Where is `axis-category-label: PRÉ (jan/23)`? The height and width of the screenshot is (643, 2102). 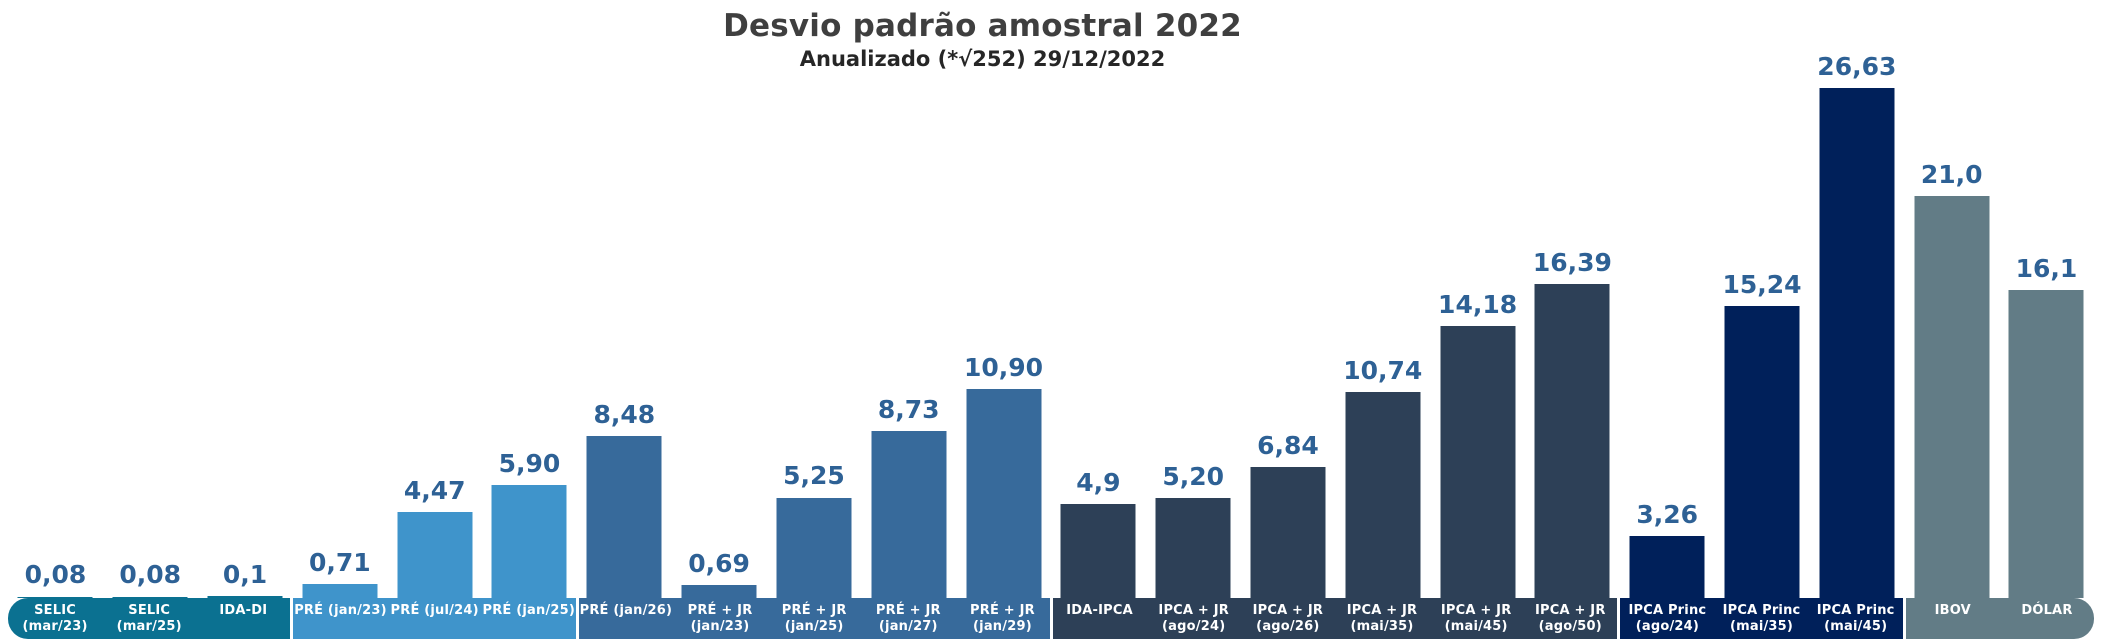
axis-category-label: PRÉ (jan/23) is located at coordinates (340, 618).